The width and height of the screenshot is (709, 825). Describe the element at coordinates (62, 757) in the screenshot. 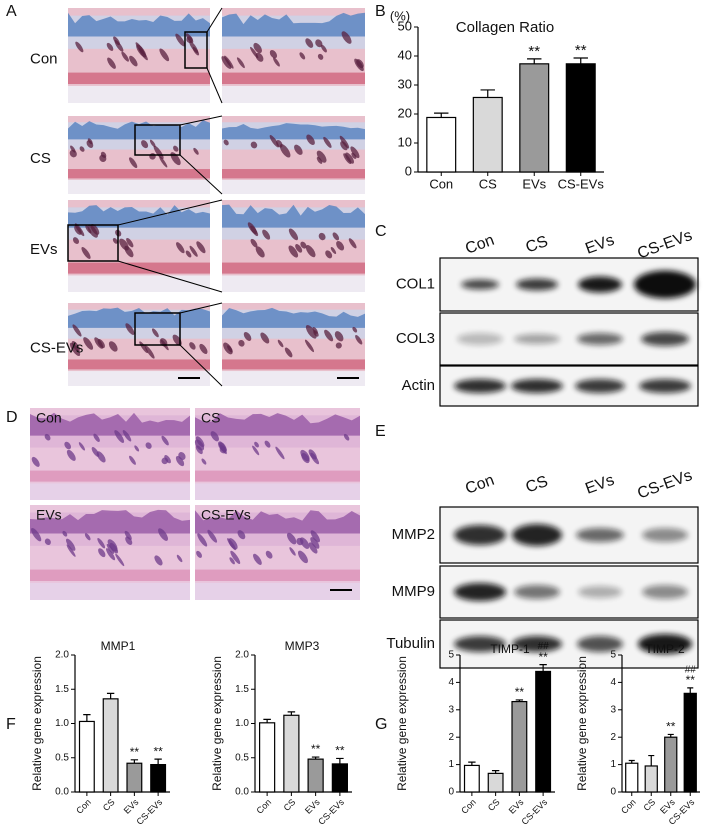

I see `y-tick-label: 0.5` at that location.